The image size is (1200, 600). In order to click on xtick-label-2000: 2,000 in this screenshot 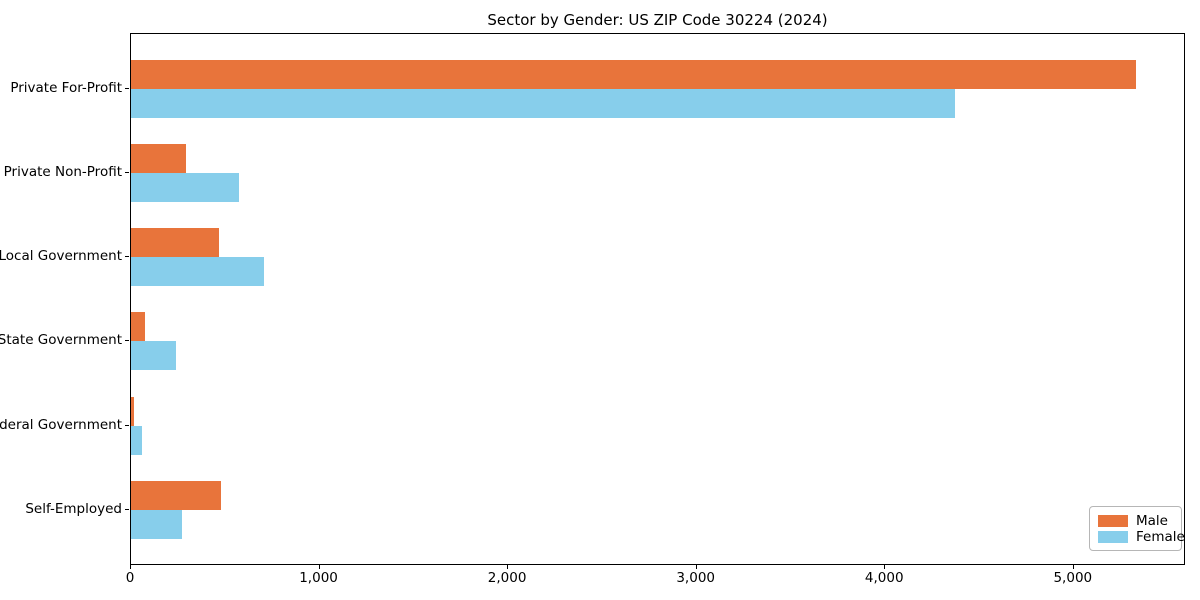, I will do `click(507, 578)`.